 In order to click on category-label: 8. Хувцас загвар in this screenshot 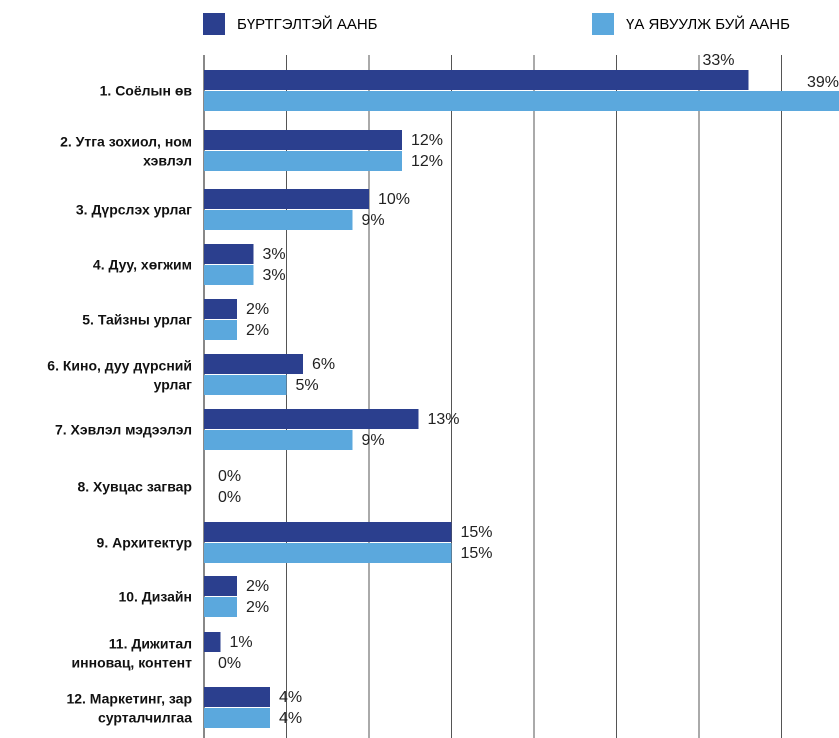, I will do `click(134, 487)`.